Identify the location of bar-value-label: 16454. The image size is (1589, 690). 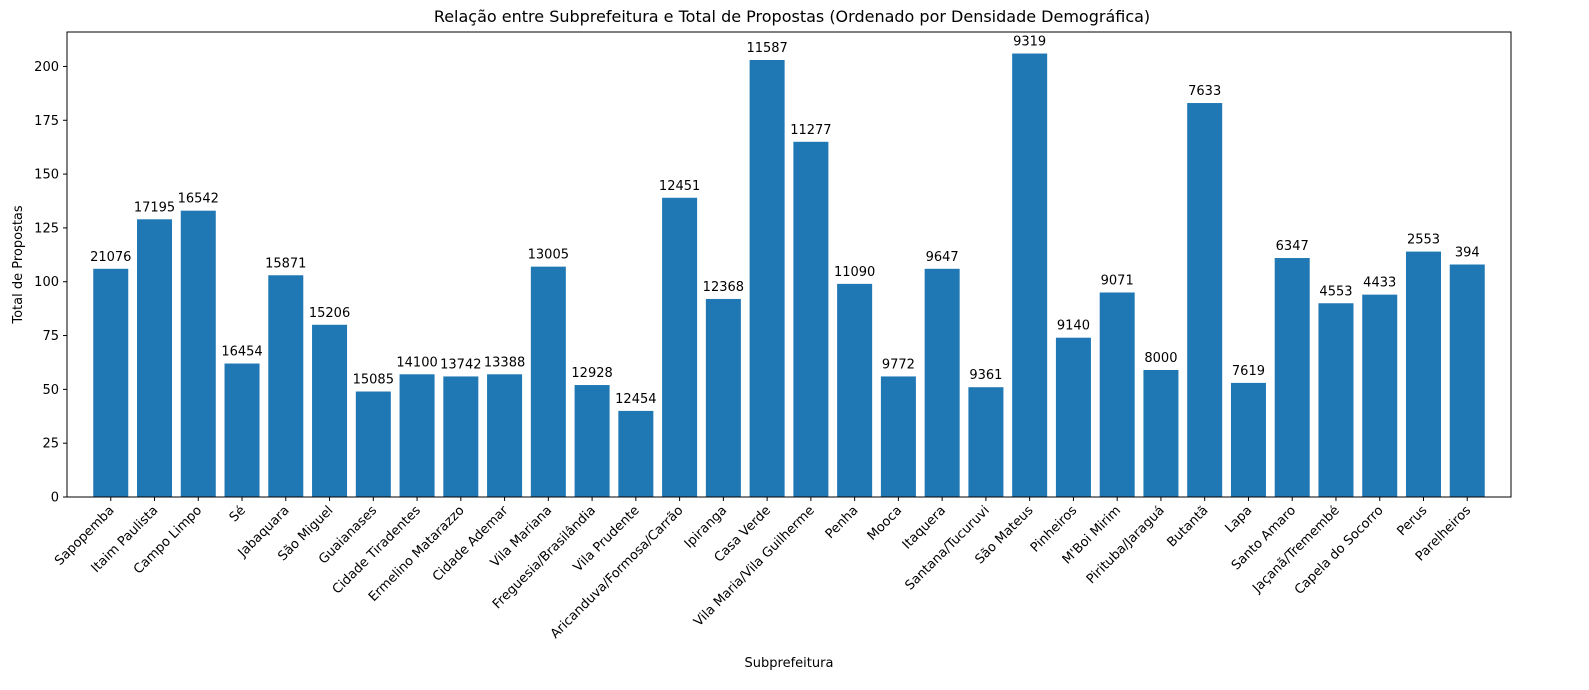
(241, 352).